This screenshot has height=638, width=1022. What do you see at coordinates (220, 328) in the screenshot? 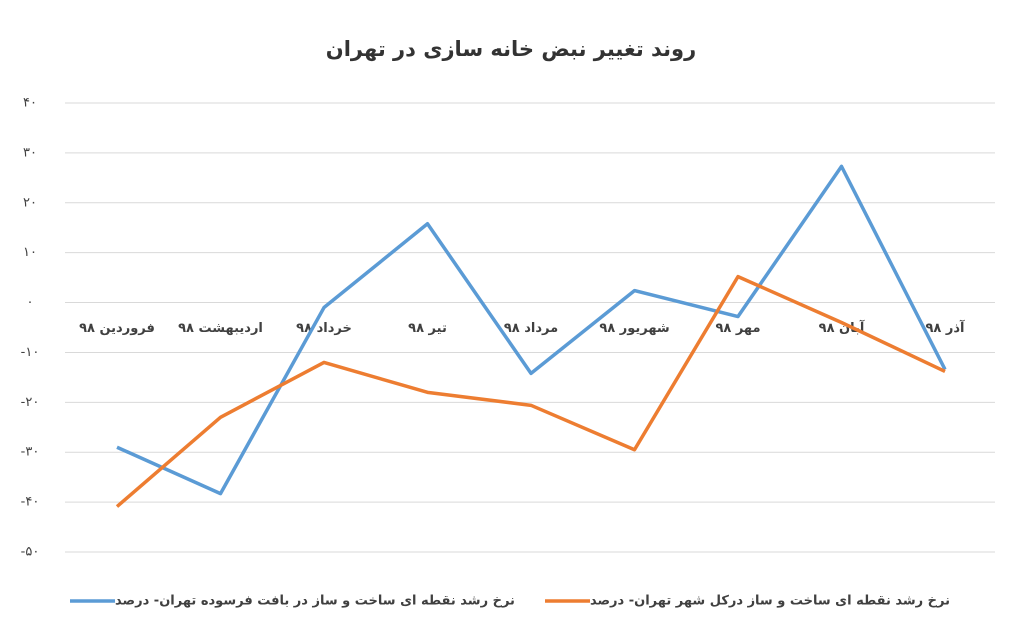
I see `x-tick-label: اردیبهشت ۹۸` at bounding box center [220, 328].